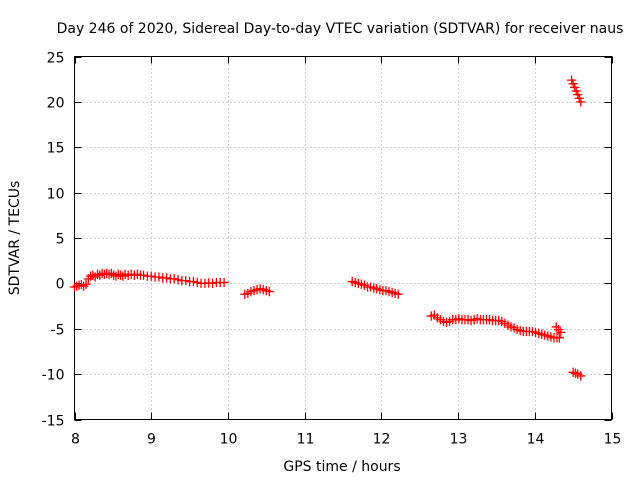 The height and width of the screenshot is (480, 640). Describe the element at coordinates (56, 149) in the screenshot. I see `y-tick-label: 15` at that location.